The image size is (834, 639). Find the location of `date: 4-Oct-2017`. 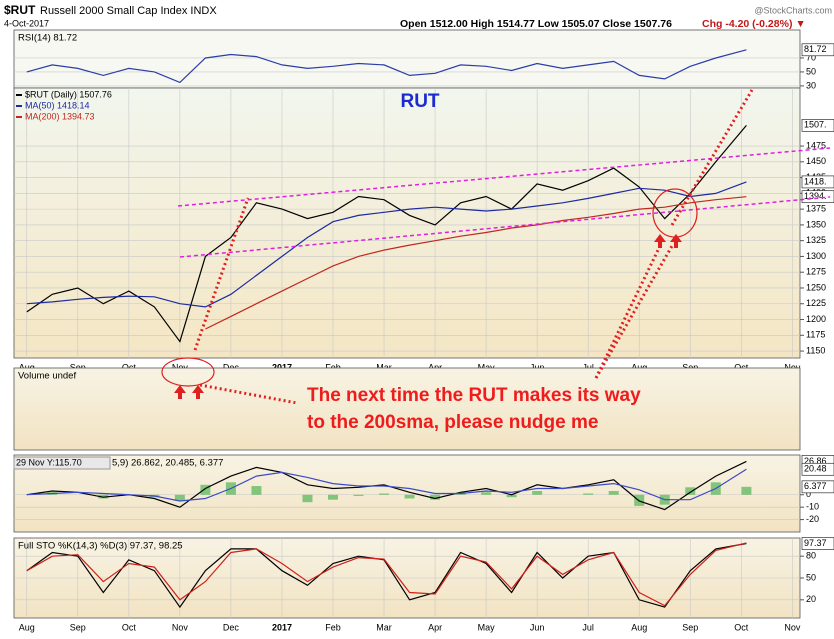

date: 4-Oct-2017 is located at coordinates (26, 23).